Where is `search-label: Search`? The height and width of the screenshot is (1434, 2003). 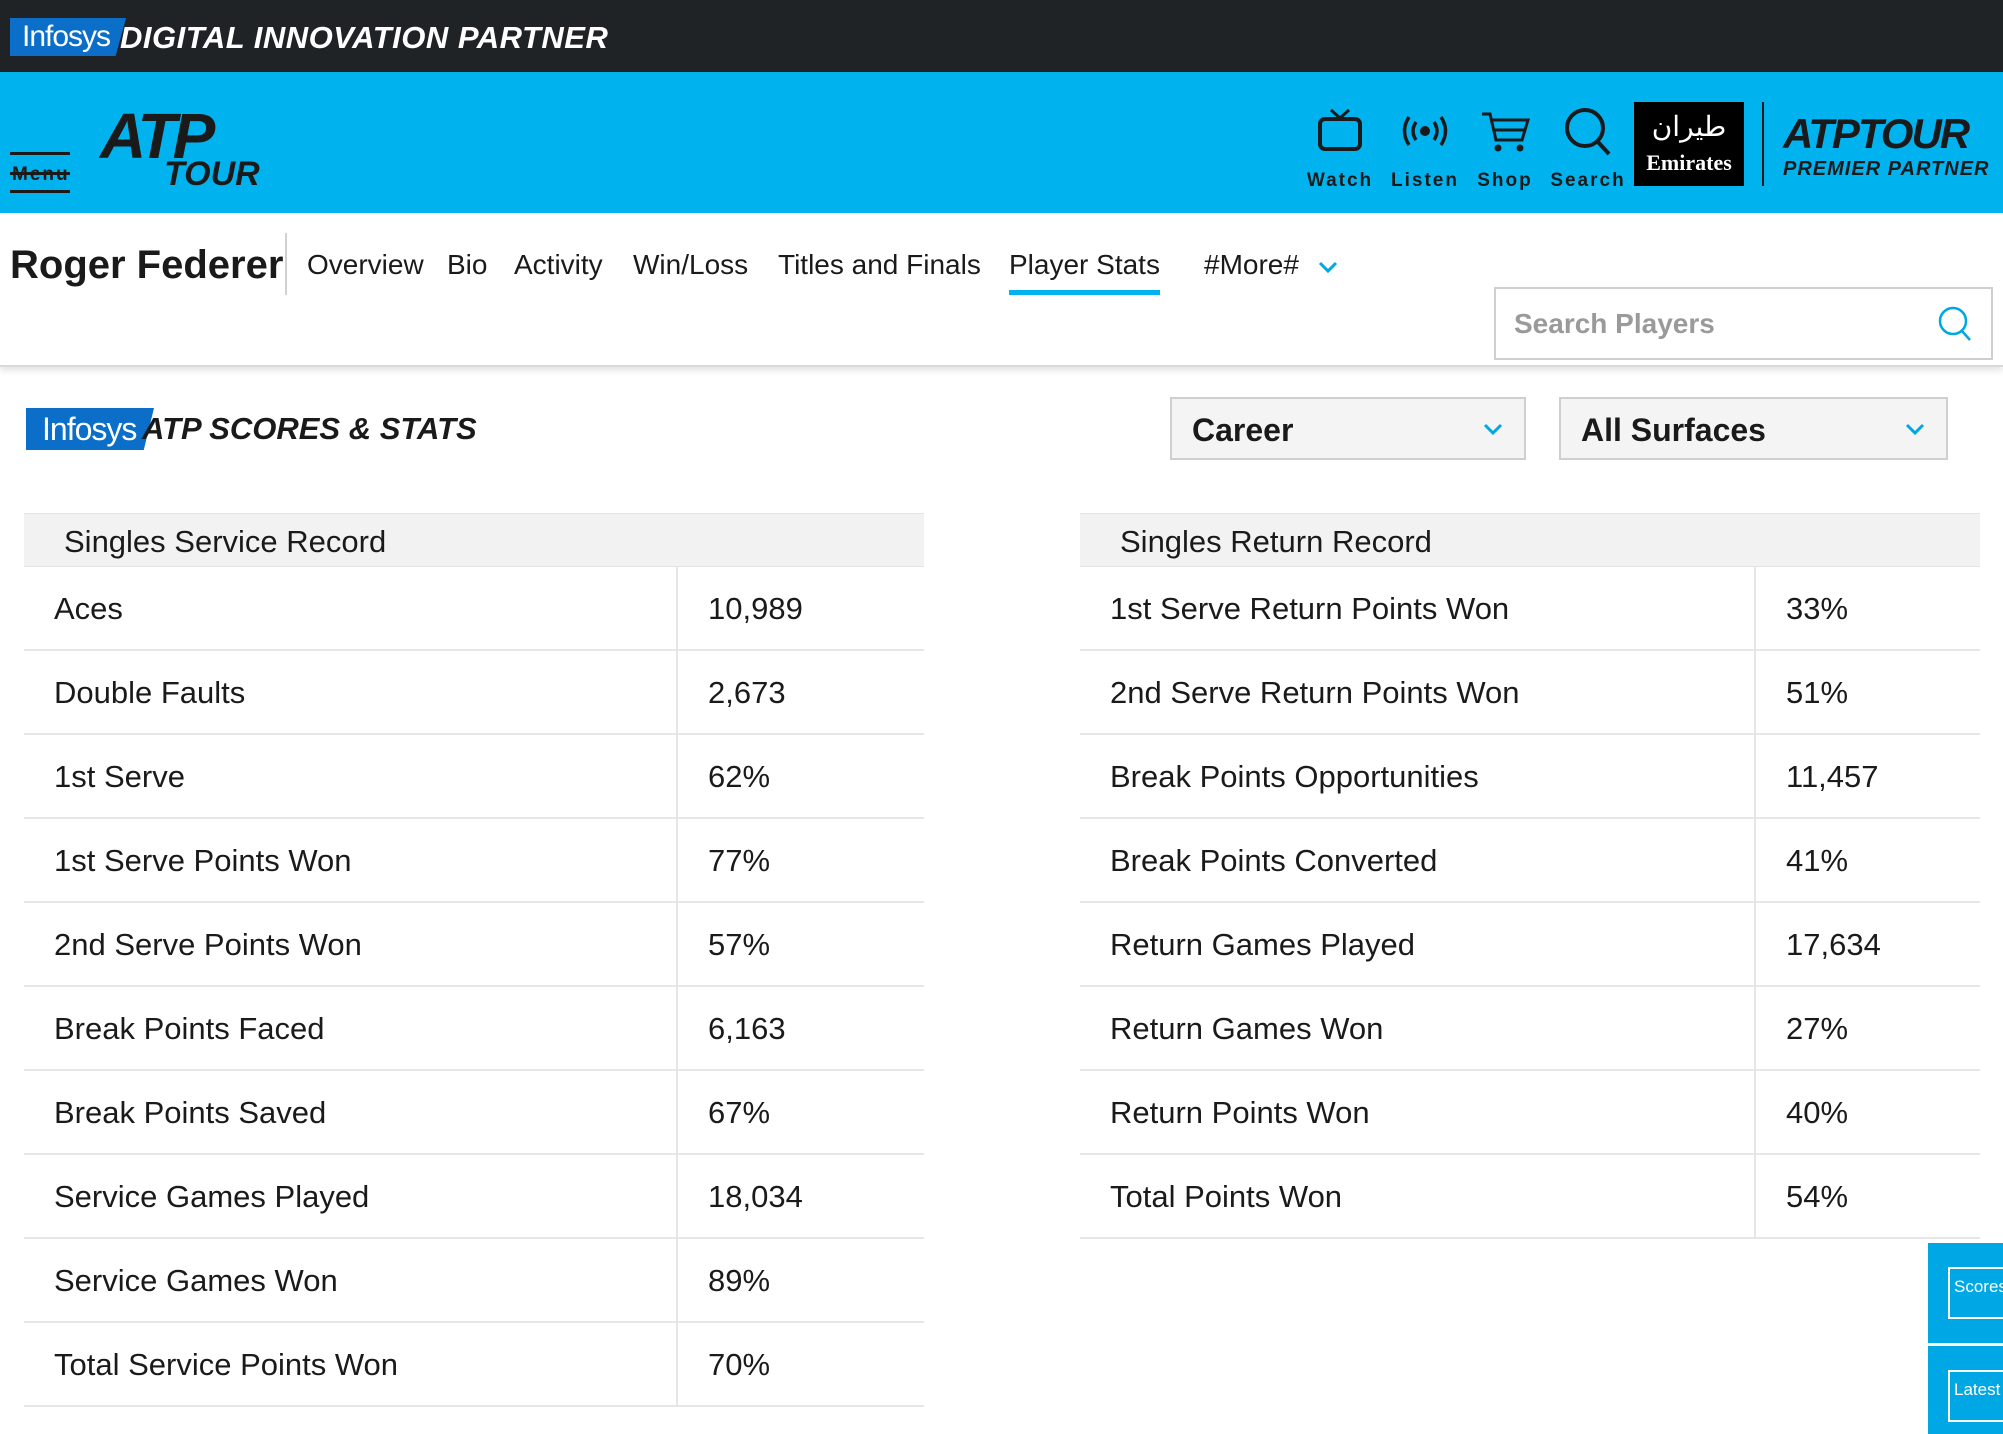
search-label: Search is located at coordinates (1588, 180).